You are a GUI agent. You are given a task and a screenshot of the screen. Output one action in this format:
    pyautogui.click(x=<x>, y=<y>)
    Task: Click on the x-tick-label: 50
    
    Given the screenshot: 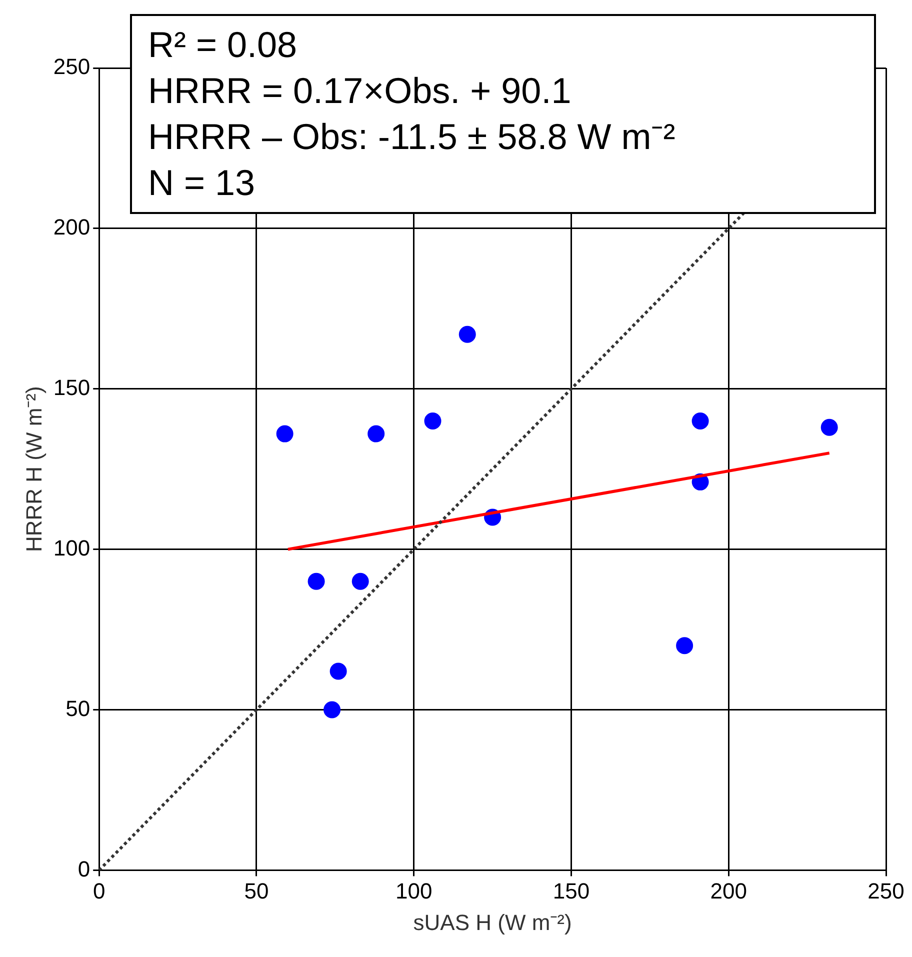 What is the action you would take?
    pyautogui.click(x=256, y=891)
    